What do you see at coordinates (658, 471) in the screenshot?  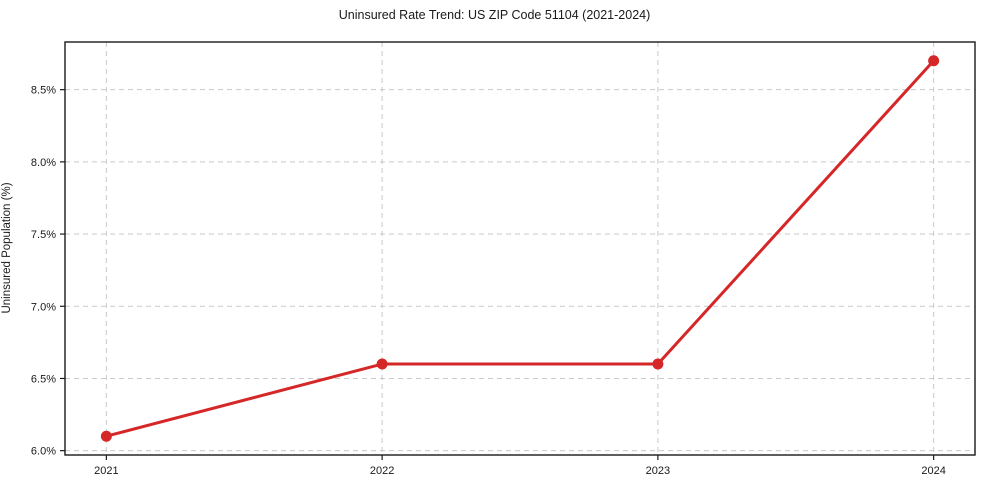 I see `x-tick-label: 2023` at bounding box center [658, 471].